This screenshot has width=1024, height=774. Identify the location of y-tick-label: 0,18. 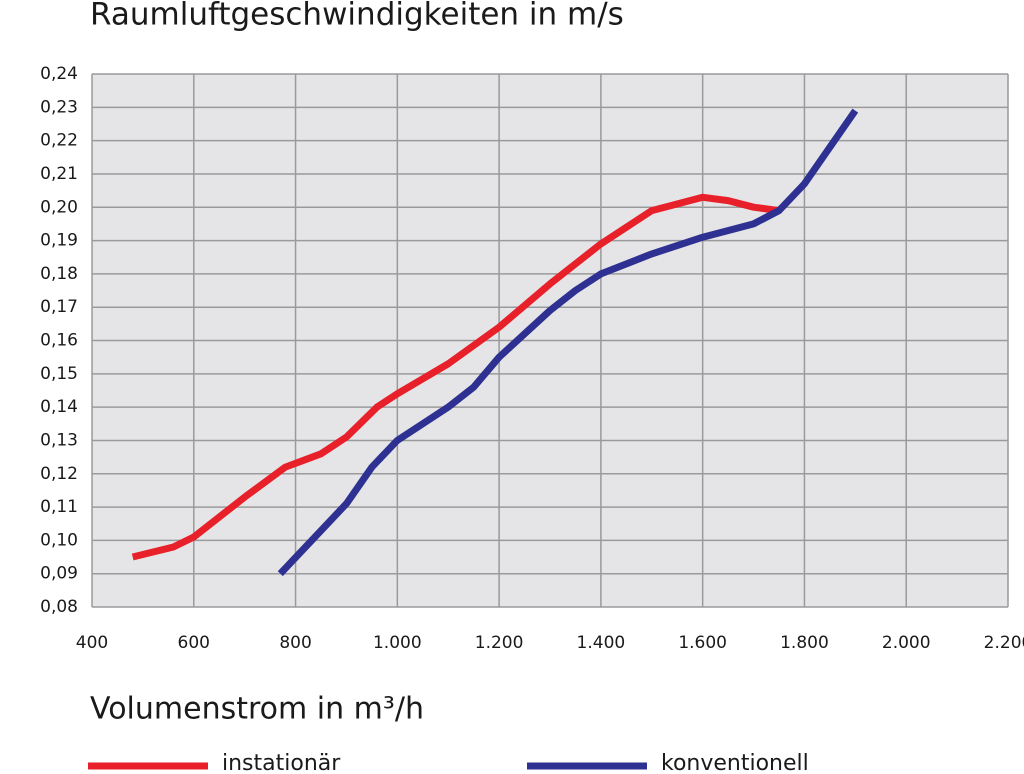
(59, 274).